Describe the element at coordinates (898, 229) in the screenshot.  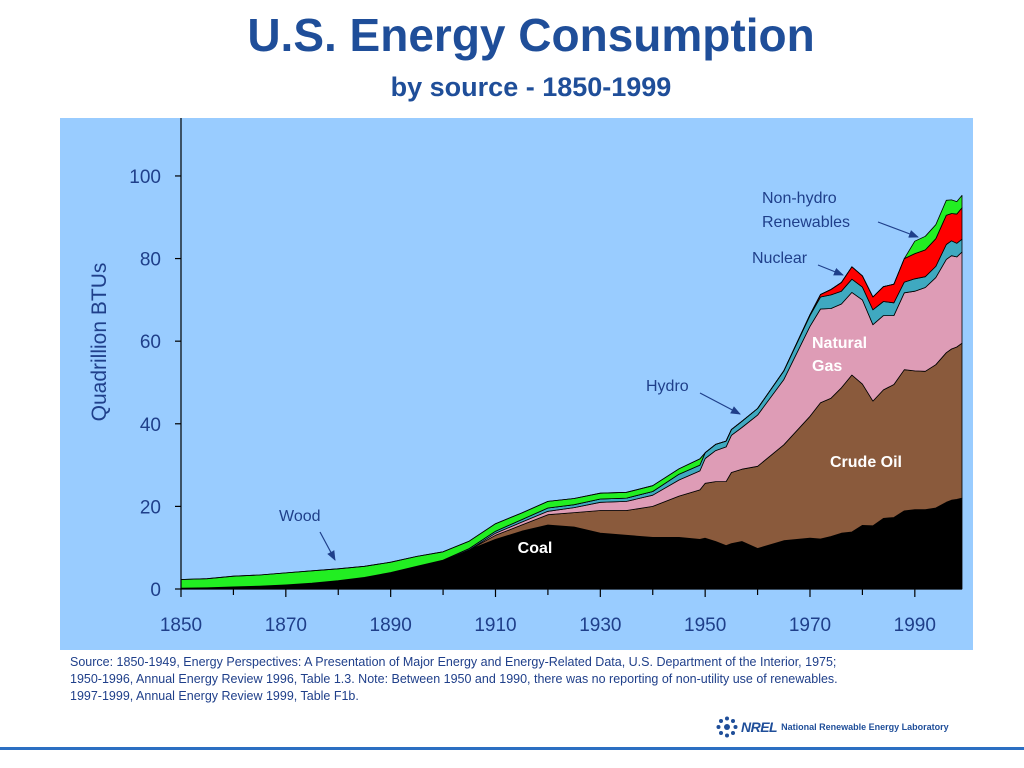
I see `nonhydro-arrow` at that location.